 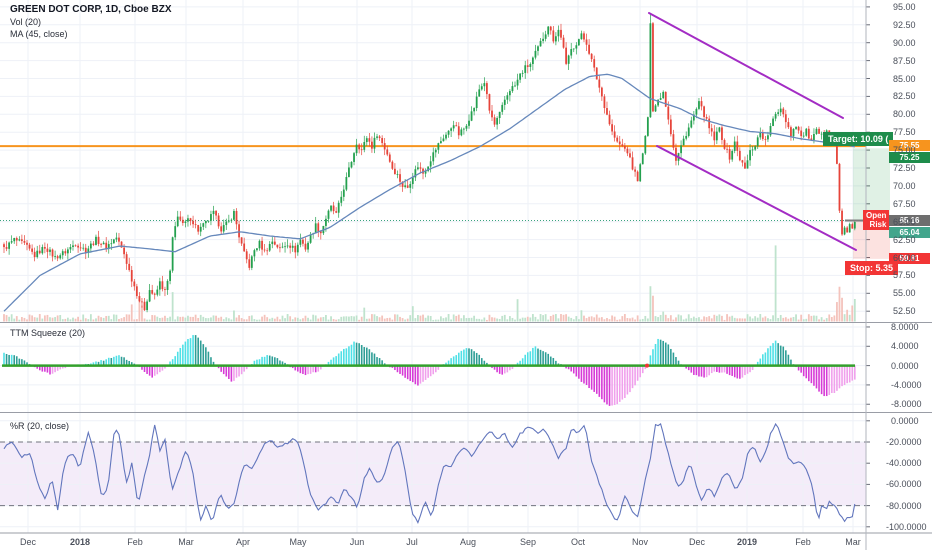 What do you see at coordinates (872, 268) in the screenshot?
I see `stop-label: Stop: 5.35` at bounding box center [872, 268].